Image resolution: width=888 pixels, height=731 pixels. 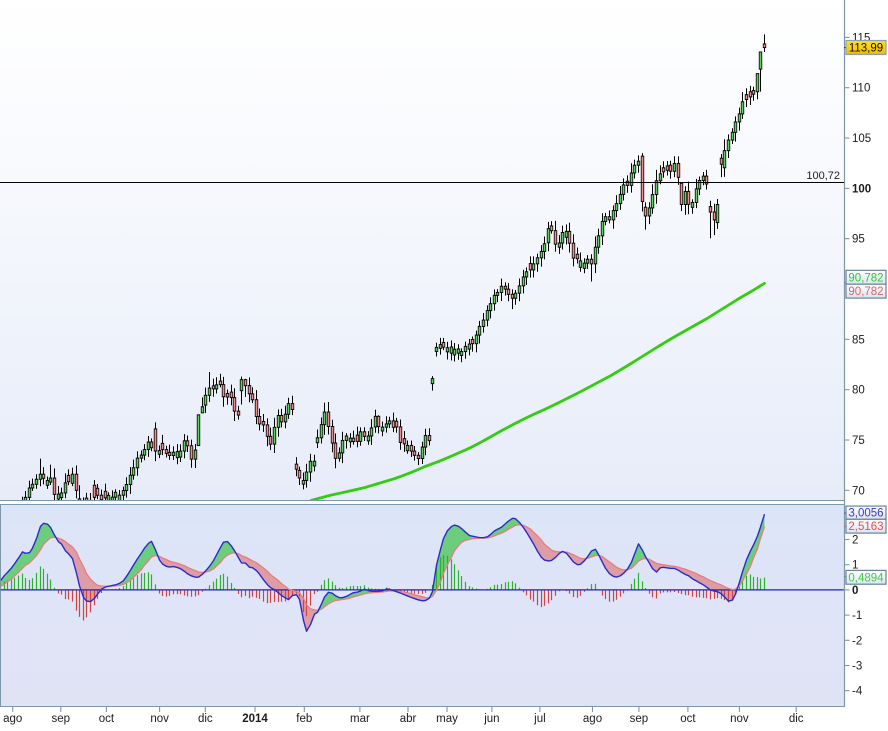 What do you see at coordinates (861, 139) in the screenshot?
I see `svg-text: 105` at bounding box center [861, 139].